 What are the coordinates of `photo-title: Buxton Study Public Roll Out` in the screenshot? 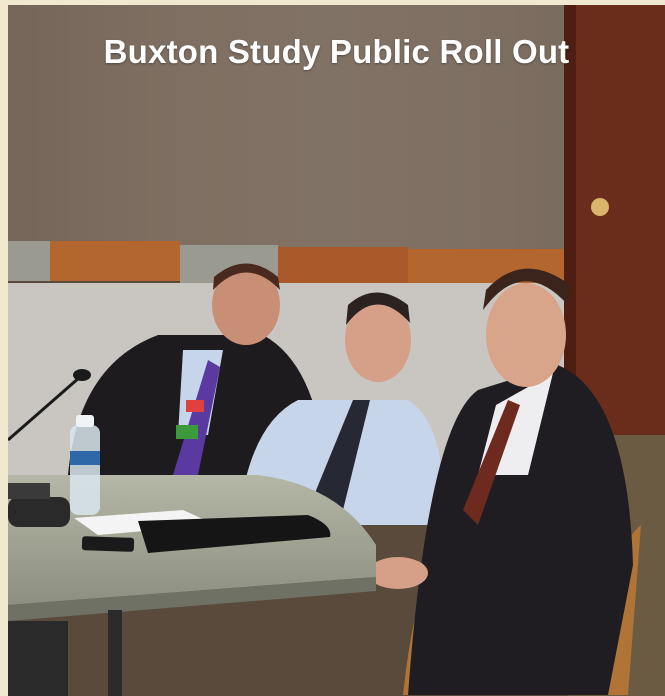 It's located at (336, 51).